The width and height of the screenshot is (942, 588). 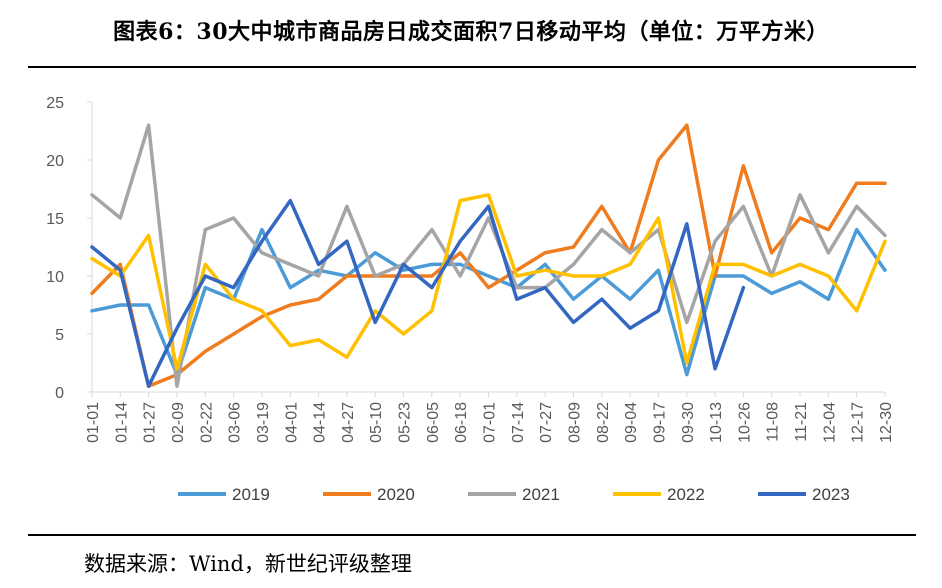 I want to click on top-rule, so click(x=472, y=67).